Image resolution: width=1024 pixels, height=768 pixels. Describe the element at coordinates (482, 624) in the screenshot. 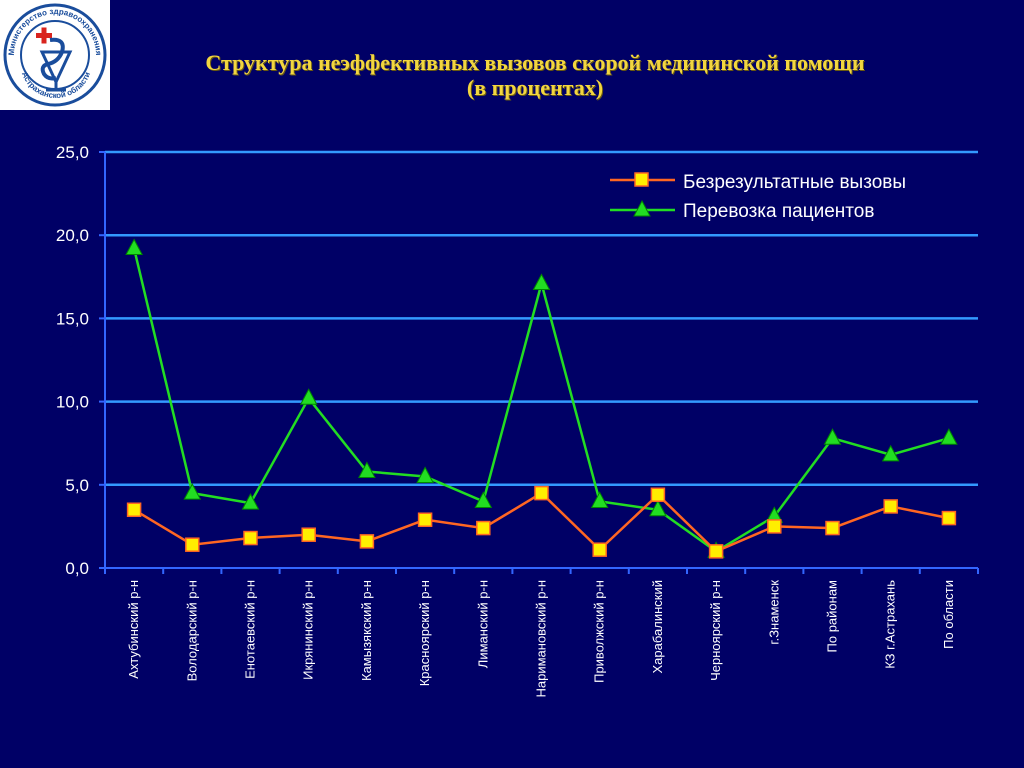

I see `x-tick-label: Лиманский р-н` at that location.